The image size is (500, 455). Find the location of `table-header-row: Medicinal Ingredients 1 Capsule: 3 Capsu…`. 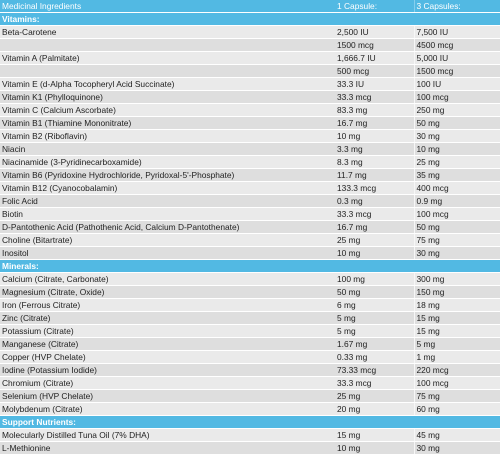

table-header-row: Medicinal Ingredients 1 Capsule: 3 Capsu… is located at coordinates (250, 6).